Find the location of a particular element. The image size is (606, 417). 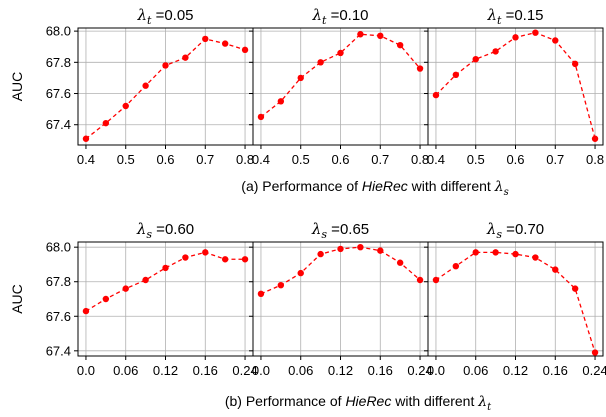

panel-title: λt =0.05 is located at coordinates (164, 16).